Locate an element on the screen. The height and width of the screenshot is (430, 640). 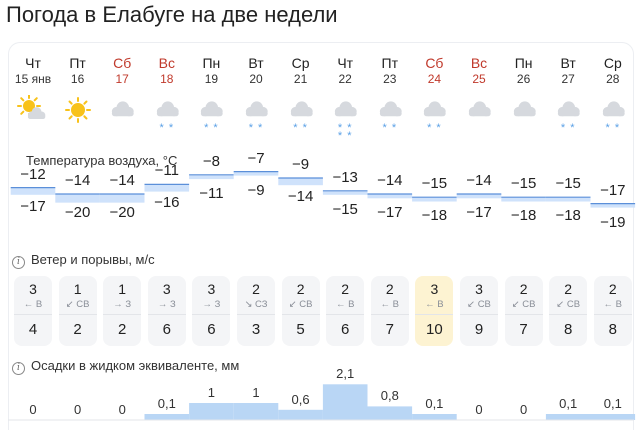
day-date: 20 is located at coordinates (256, 79).